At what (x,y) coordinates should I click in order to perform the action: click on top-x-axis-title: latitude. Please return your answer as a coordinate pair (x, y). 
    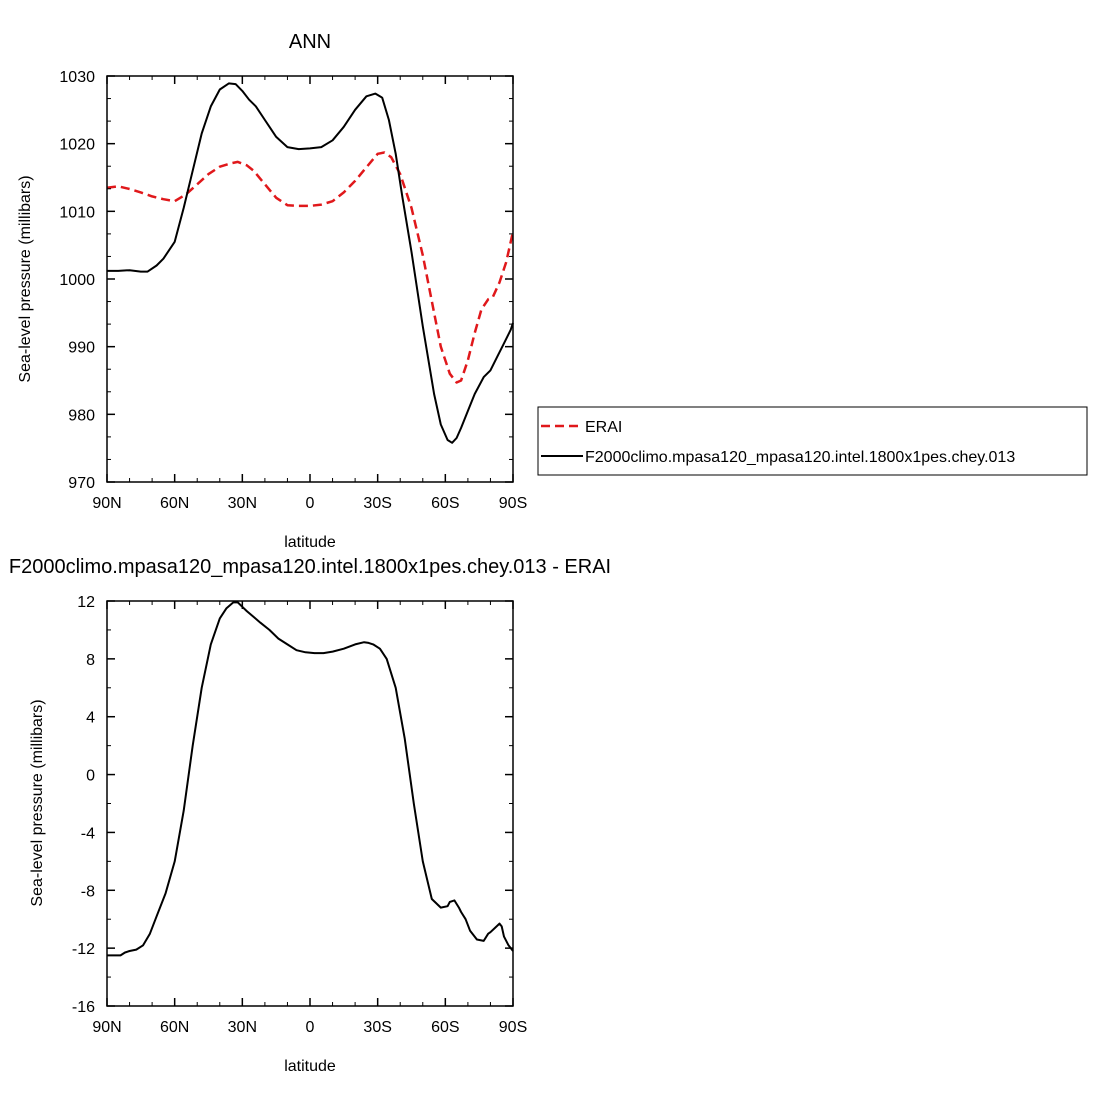
    Looking at the image, I should click on (310, 542).